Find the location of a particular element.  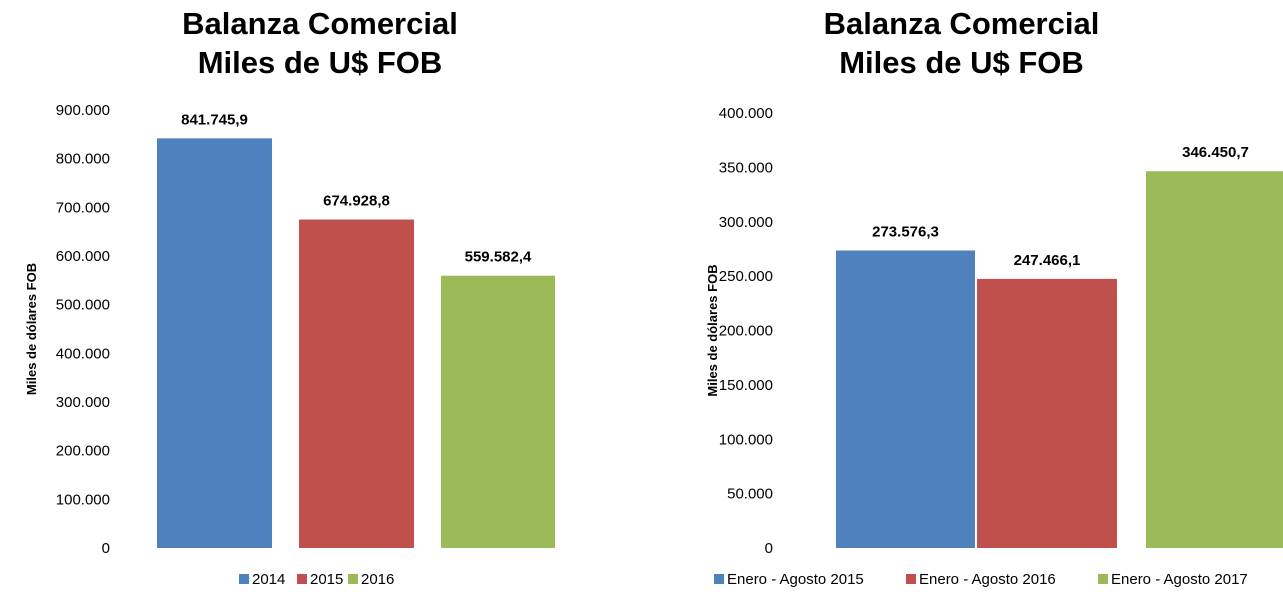

y-tick-label: 50.000 is located at coordinates (750, 494).